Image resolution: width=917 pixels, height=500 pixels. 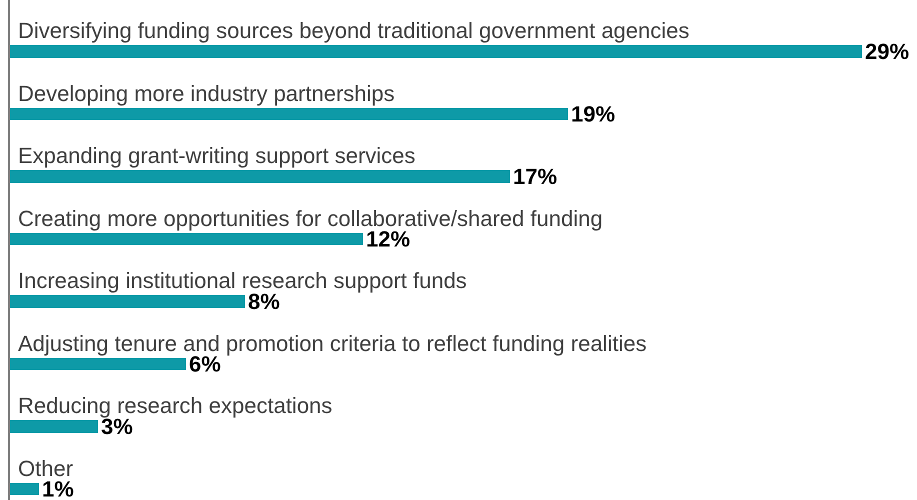 I want to click on data-label: 29%, so click(x=887, y=51).